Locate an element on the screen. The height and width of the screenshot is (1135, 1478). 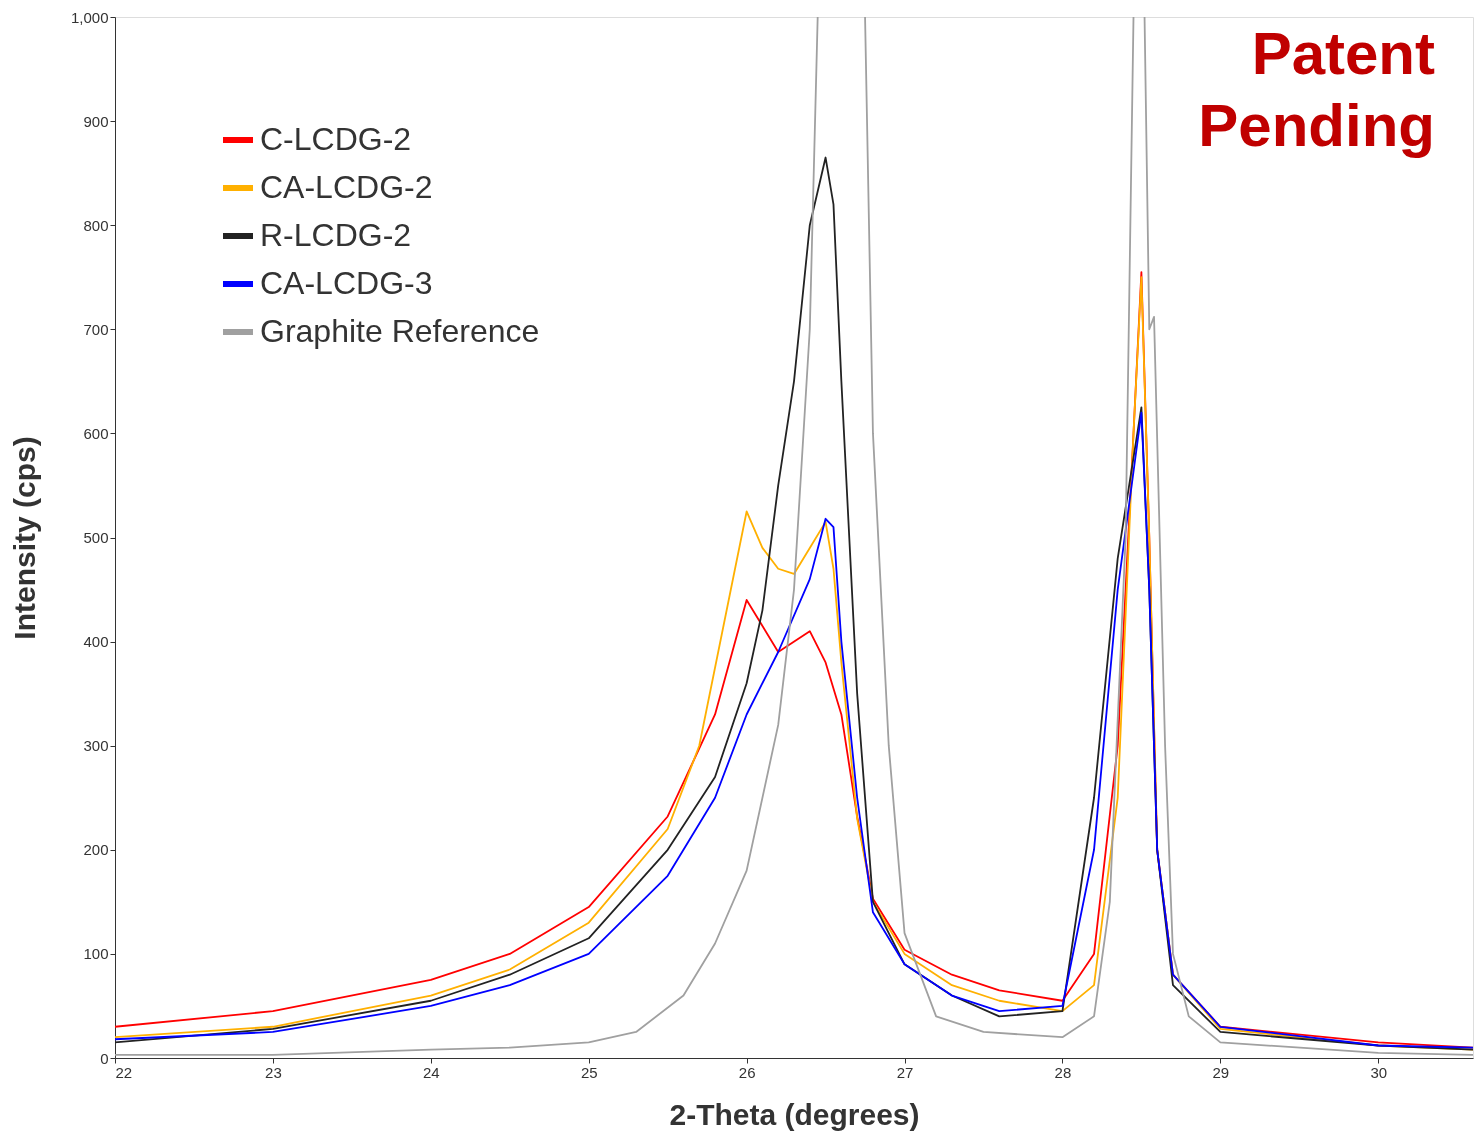
y-tick-label: 400 is located at coordinates (96, 642).